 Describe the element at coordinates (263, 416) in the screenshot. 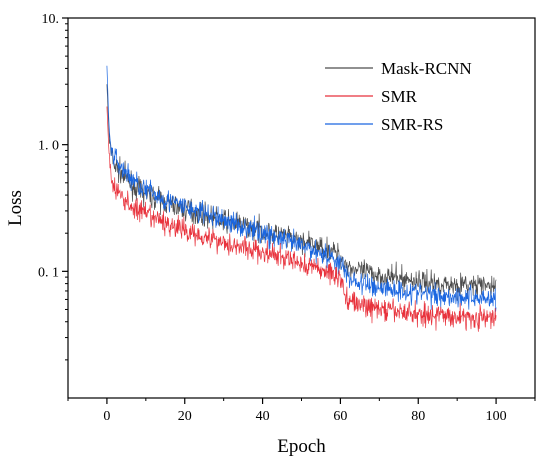

I see `x-tick-label: 40` at that location.